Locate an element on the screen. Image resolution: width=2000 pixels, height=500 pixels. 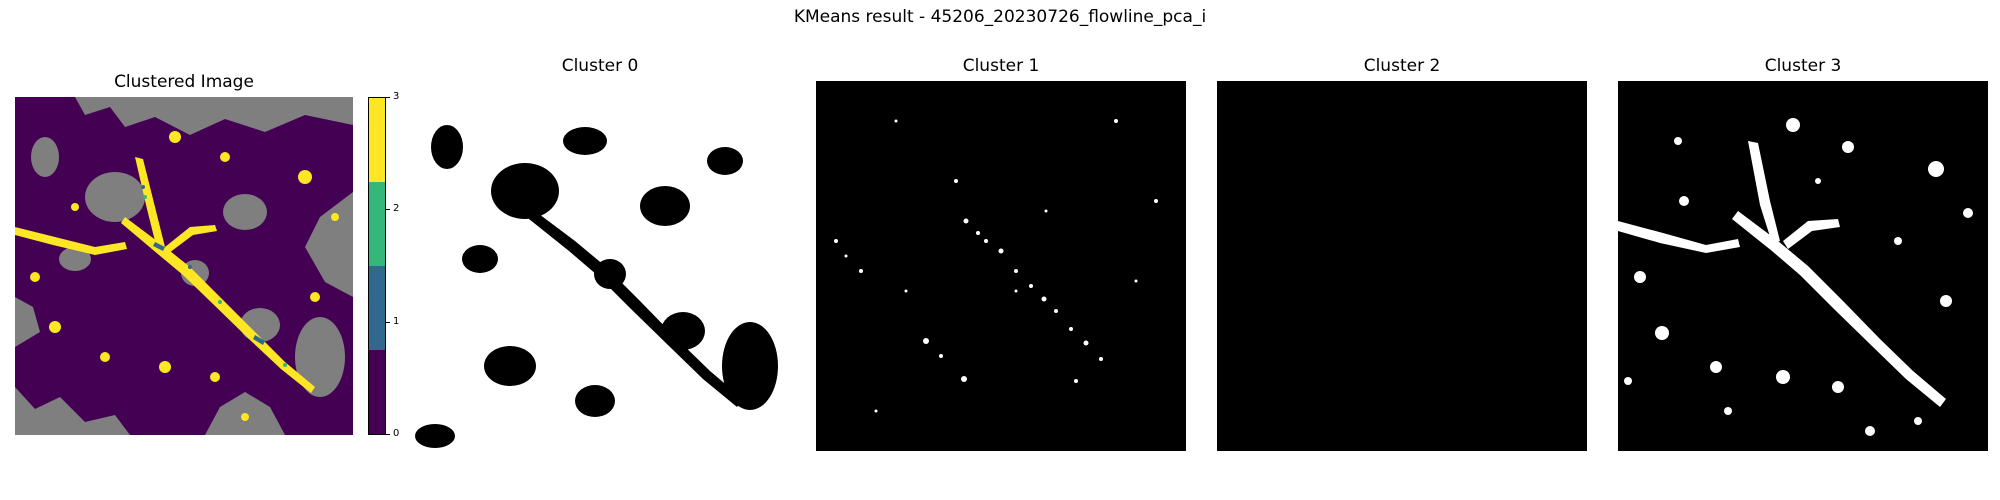
clustered-image is located at coordinates (184, 266).